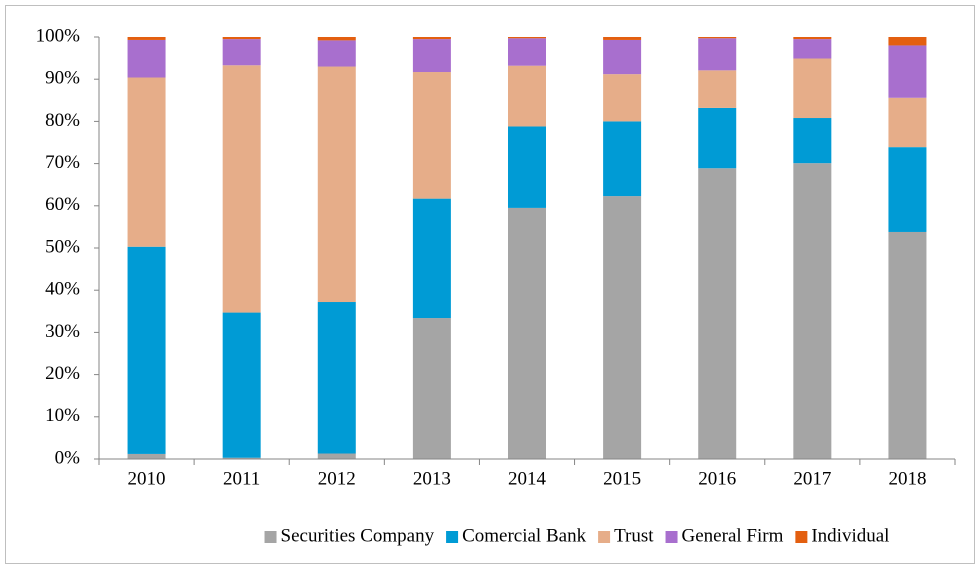 The width and height of the screenshot is (980, 569). What do you see at coordinates (62, 331) in the screenshot?
I see `y-tick-label: 30%` at bounding box center [62, 331].